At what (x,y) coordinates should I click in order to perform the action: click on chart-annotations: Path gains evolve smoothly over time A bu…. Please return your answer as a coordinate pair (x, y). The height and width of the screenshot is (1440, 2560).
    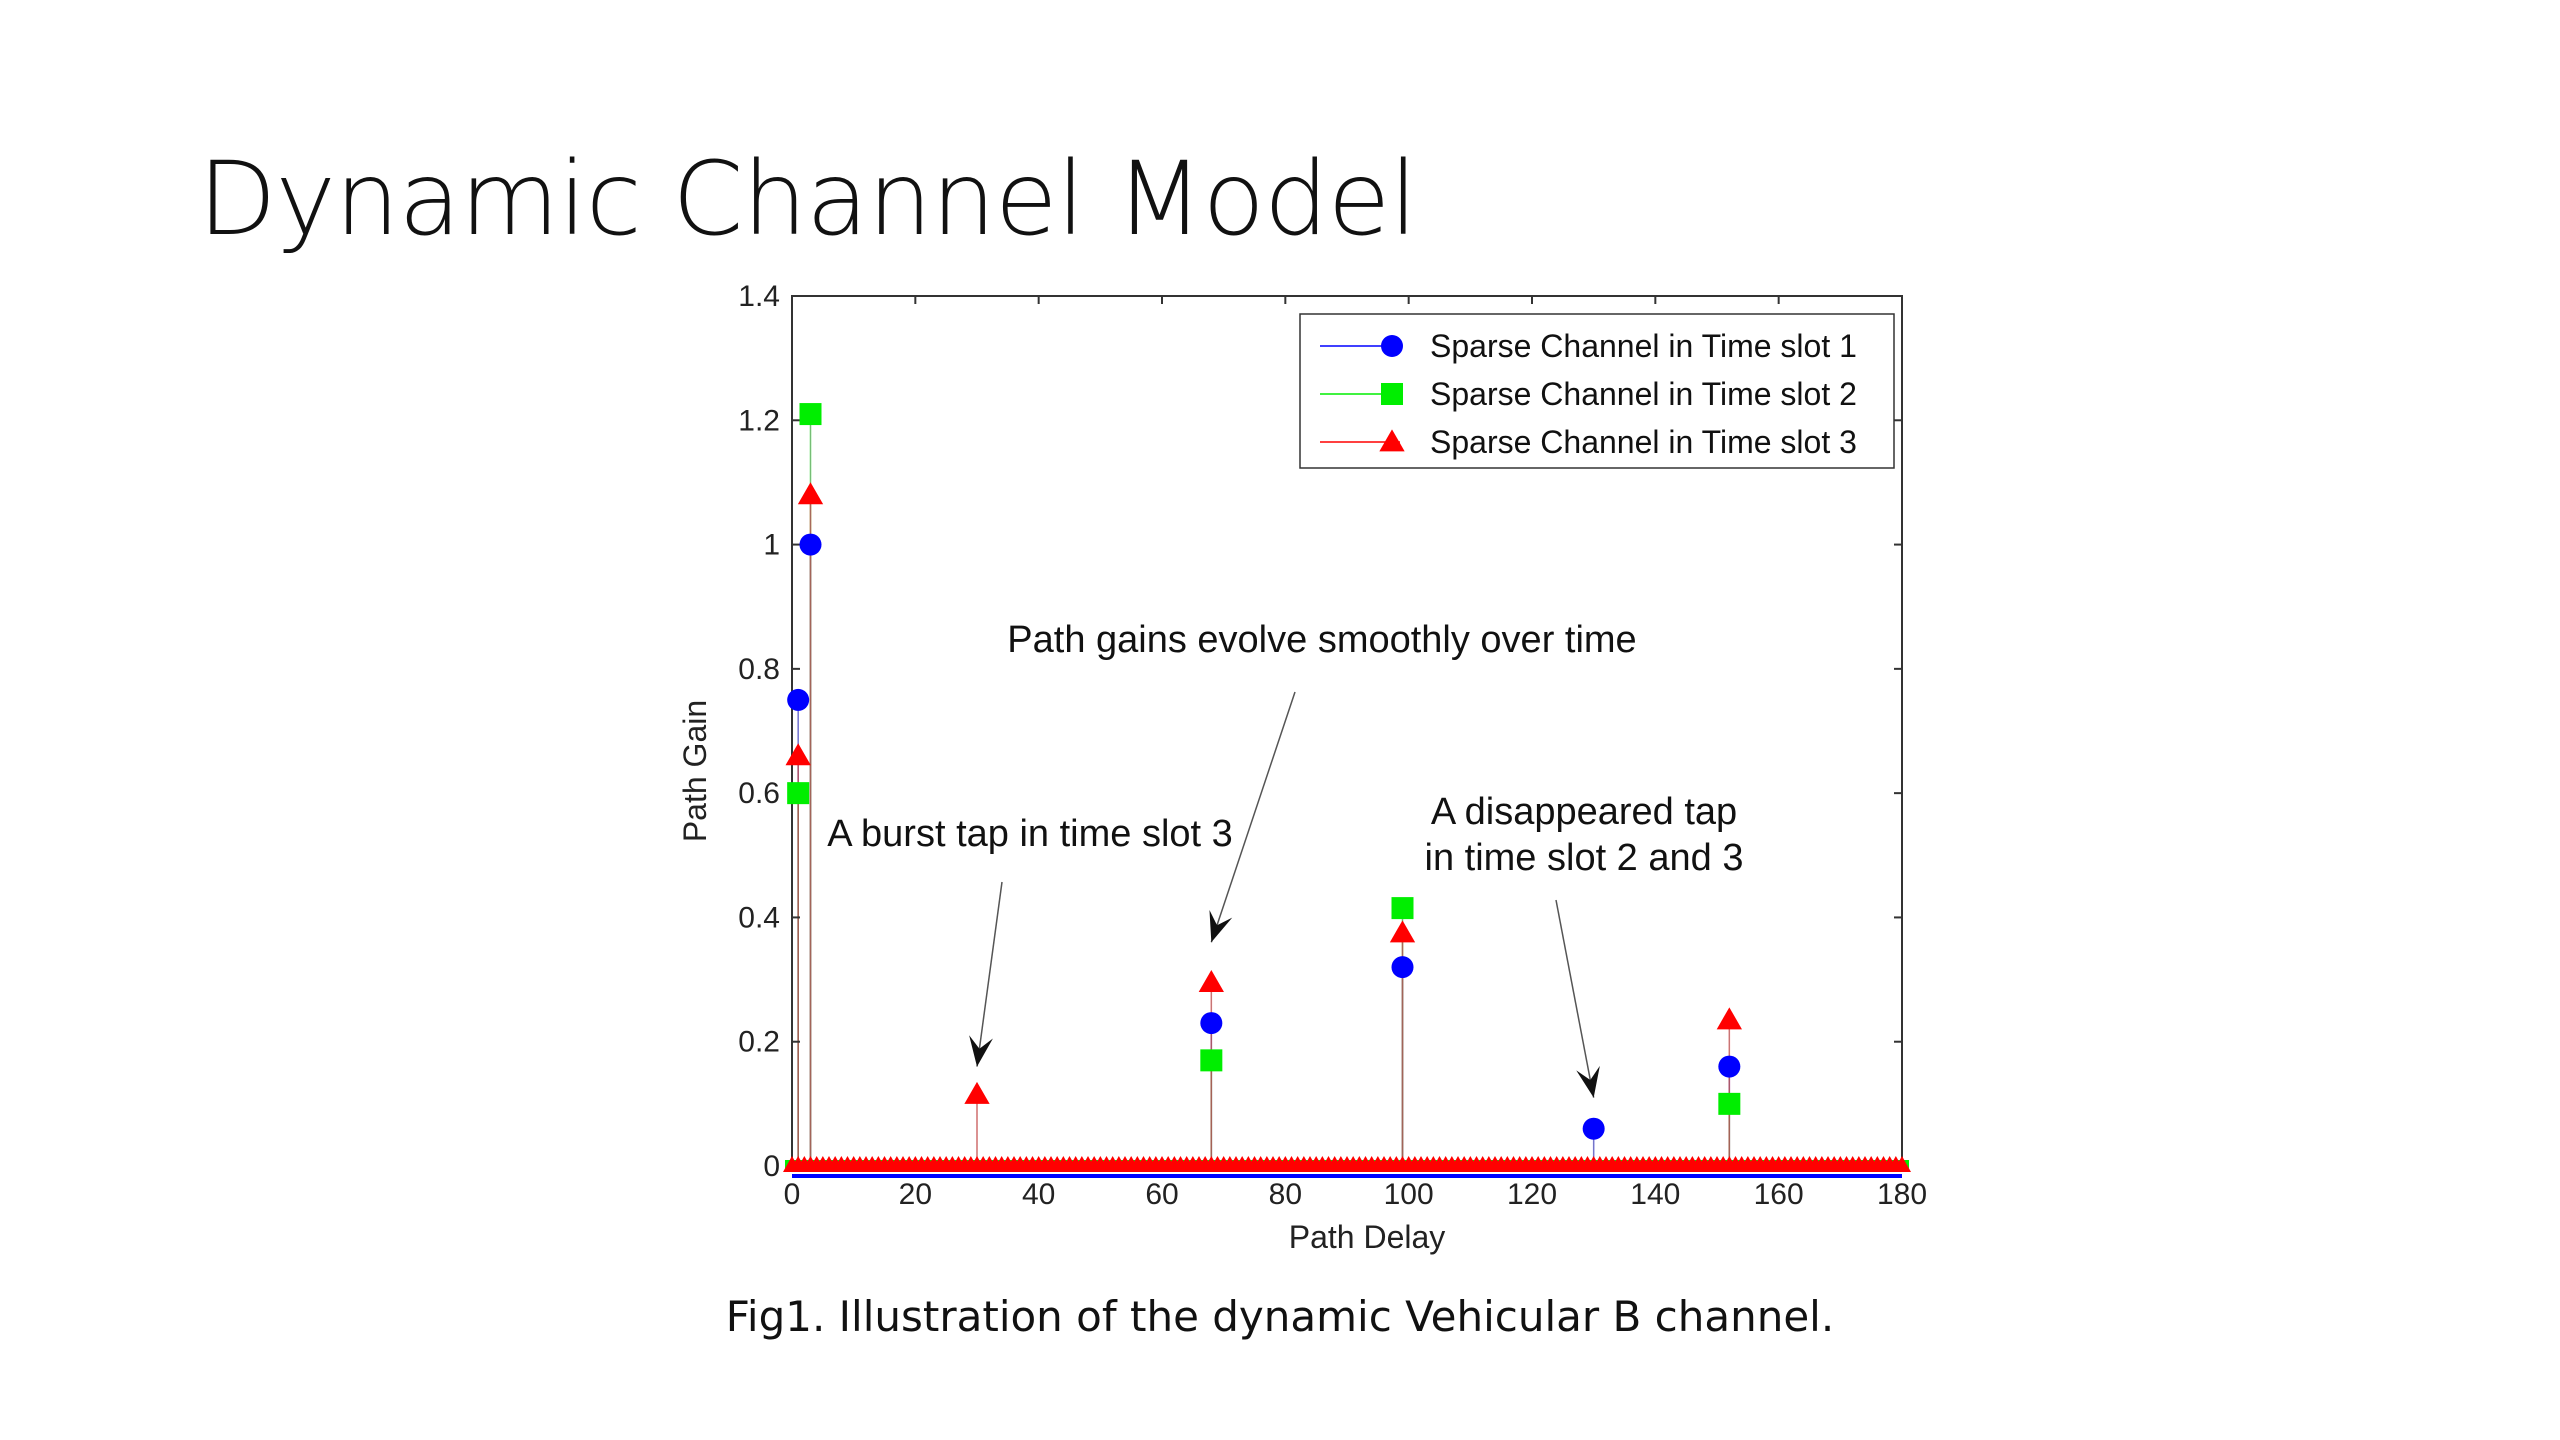
    Looking at the image, I should click on (1285, 858).